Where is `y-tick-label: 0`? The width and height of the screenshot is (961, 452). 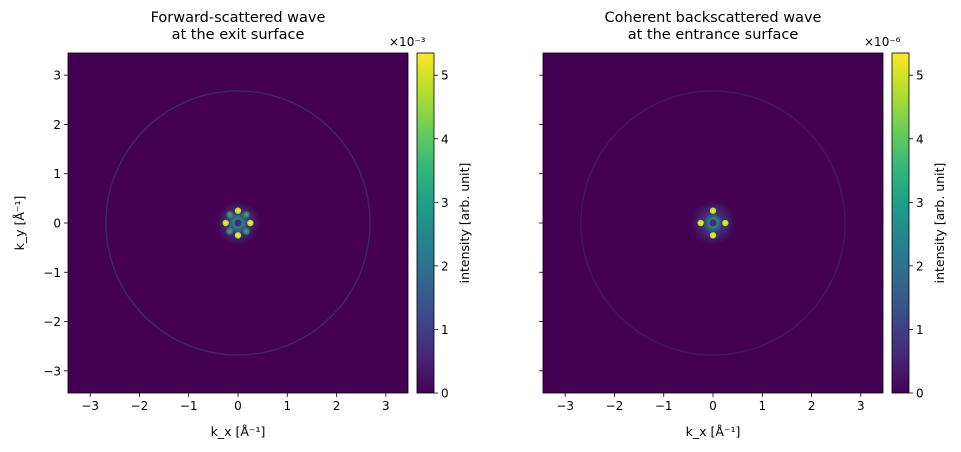 y-tick-label: 0 is located at coordinates (57, 224).